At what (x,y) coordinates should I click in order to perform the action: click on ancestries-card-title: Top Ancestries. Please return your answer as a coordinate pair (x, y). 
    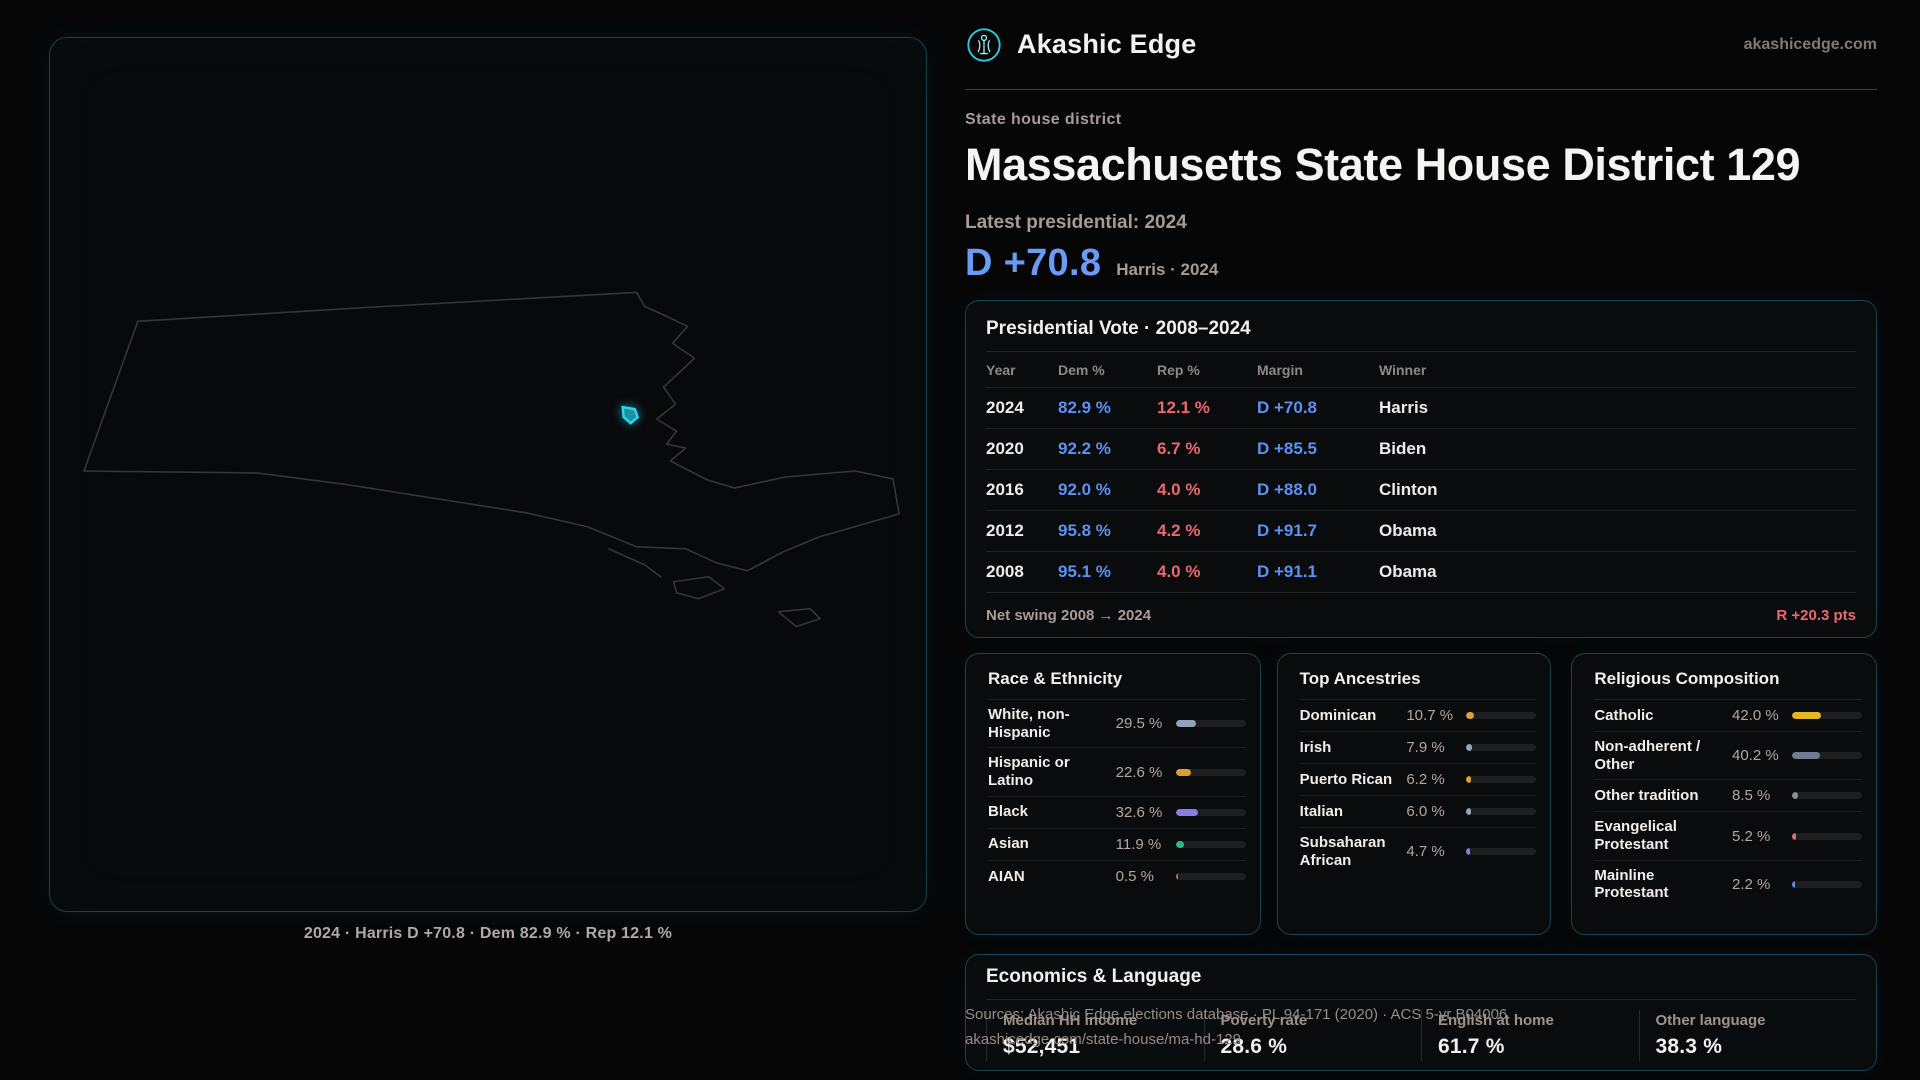
    Looking at the image, I should click on (1360, 678).